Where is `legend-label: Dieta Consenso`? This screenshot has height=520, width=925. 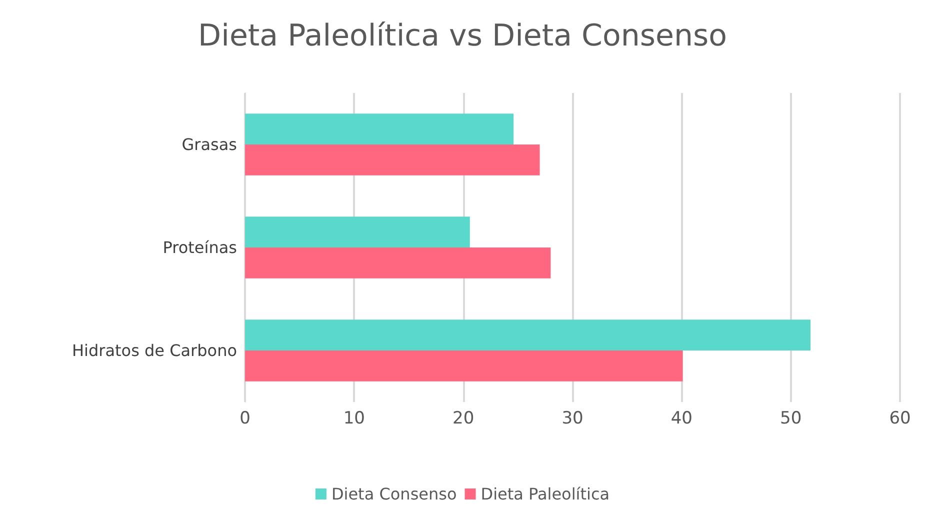 legend-label: Dieta Consenso is located at coordinates (394, 494).